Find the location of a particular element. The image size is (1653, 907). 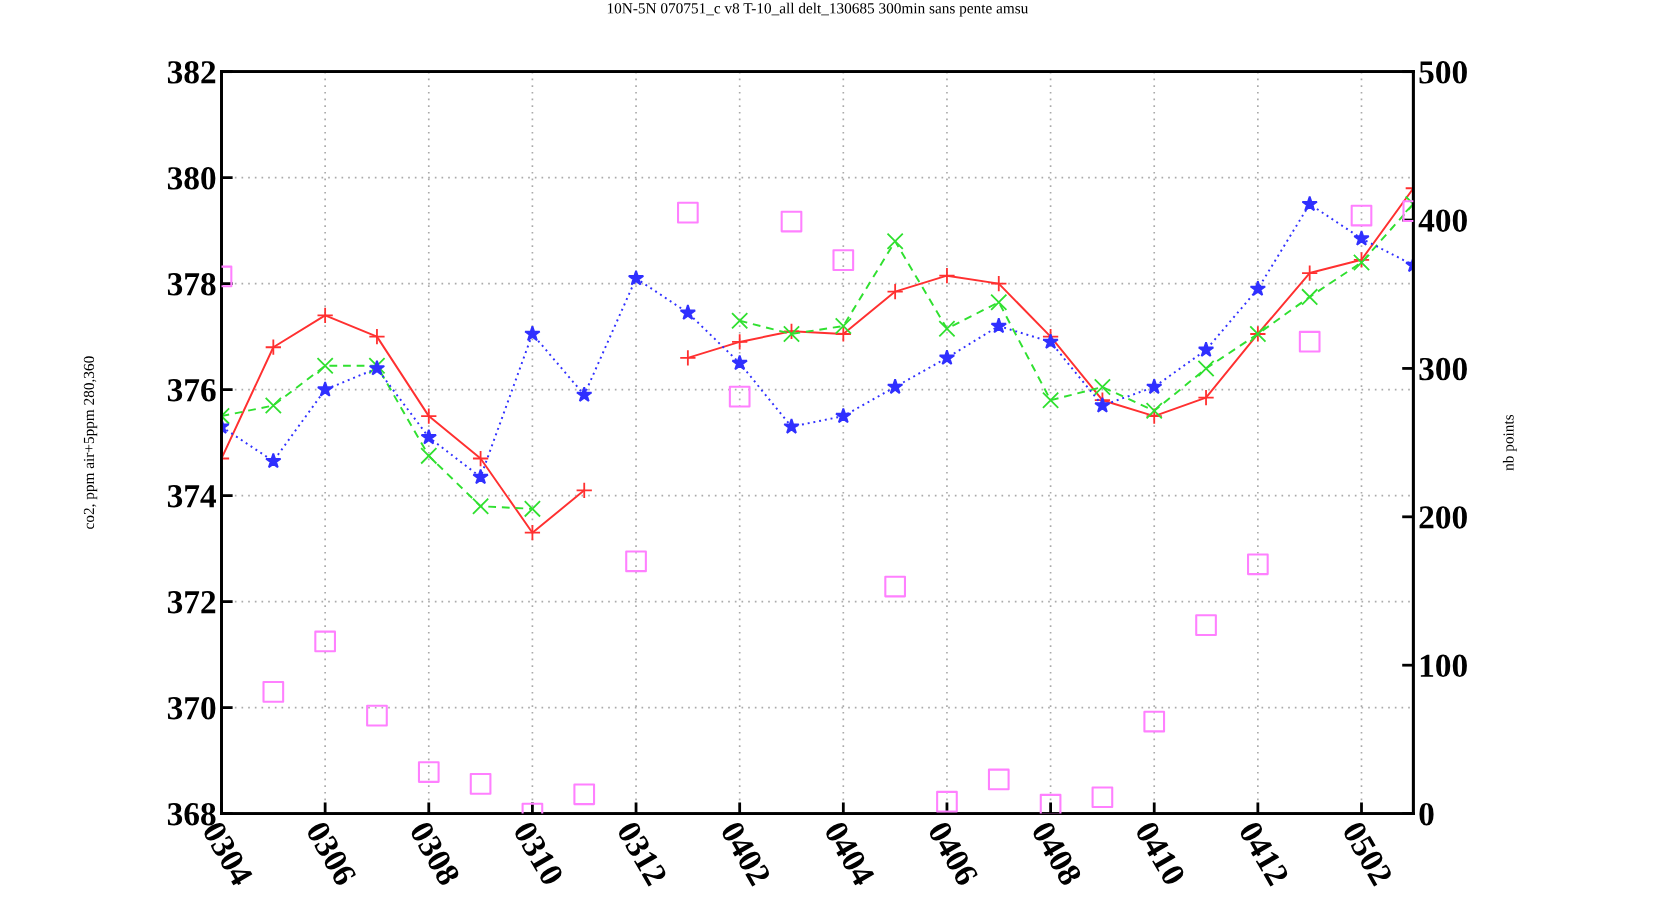

y2-tick-label: 300 is located at coordinates (1443, 369).